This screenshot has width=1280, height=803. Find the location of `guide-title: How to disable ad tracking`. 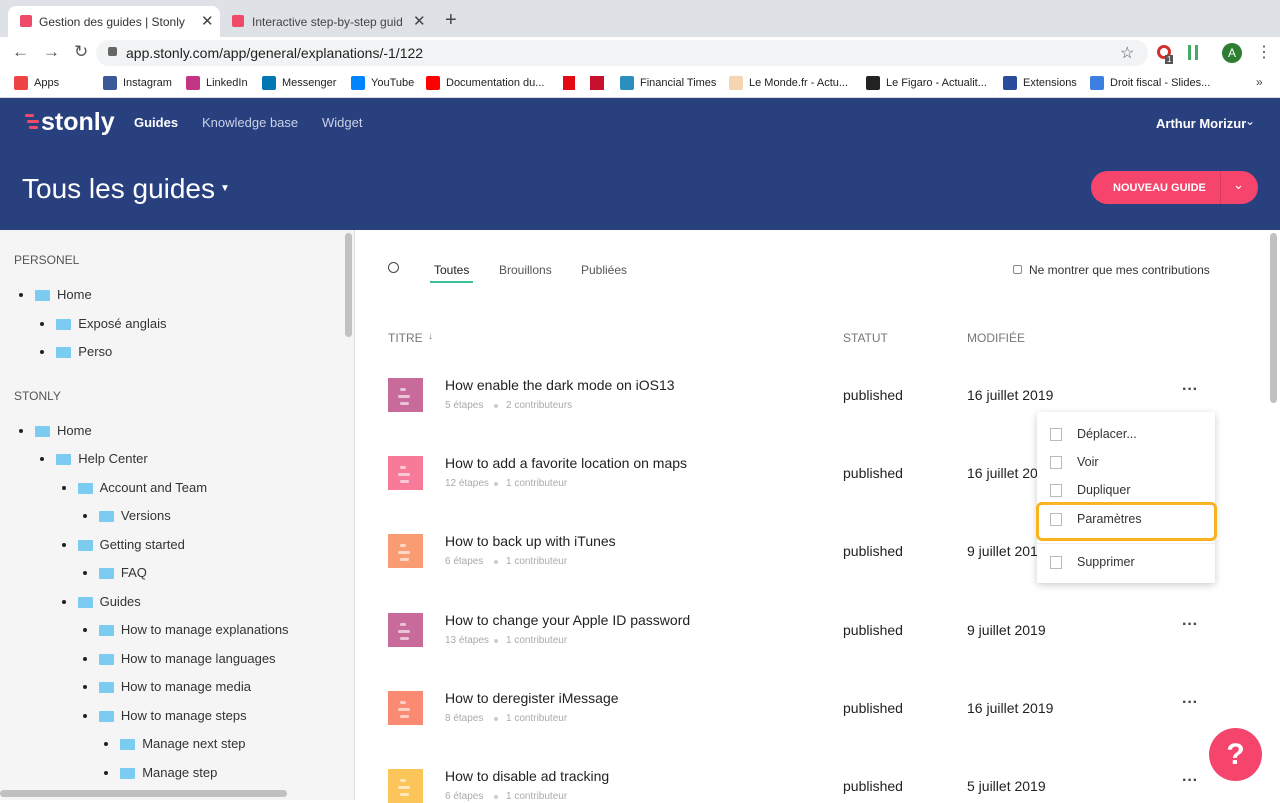

guide-title: How to disable ad tracking is located at coordinates (527, 776).